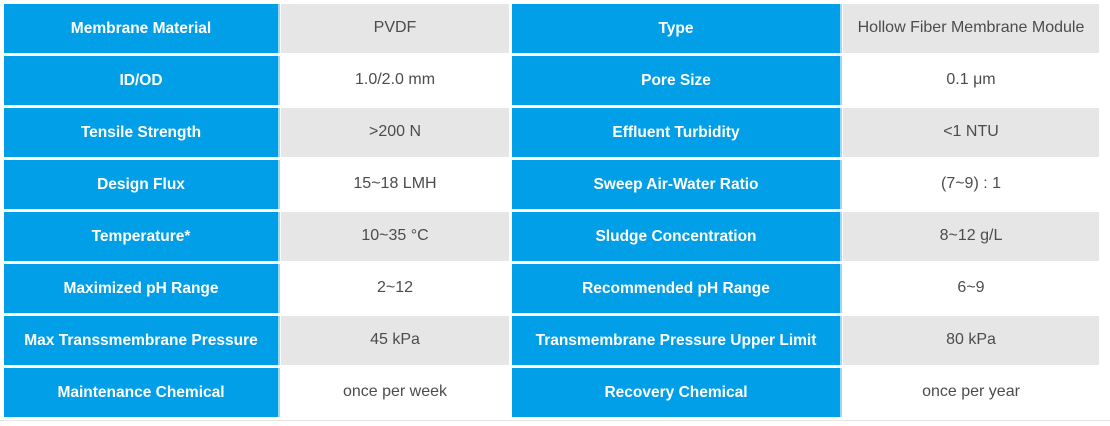 This screenshot has height=426, width=1110. What do you see at coordinates (141, 184) in the screenshot?
I see `spec-label-design-flux: Design Flux` at bounding box center [141, 184].